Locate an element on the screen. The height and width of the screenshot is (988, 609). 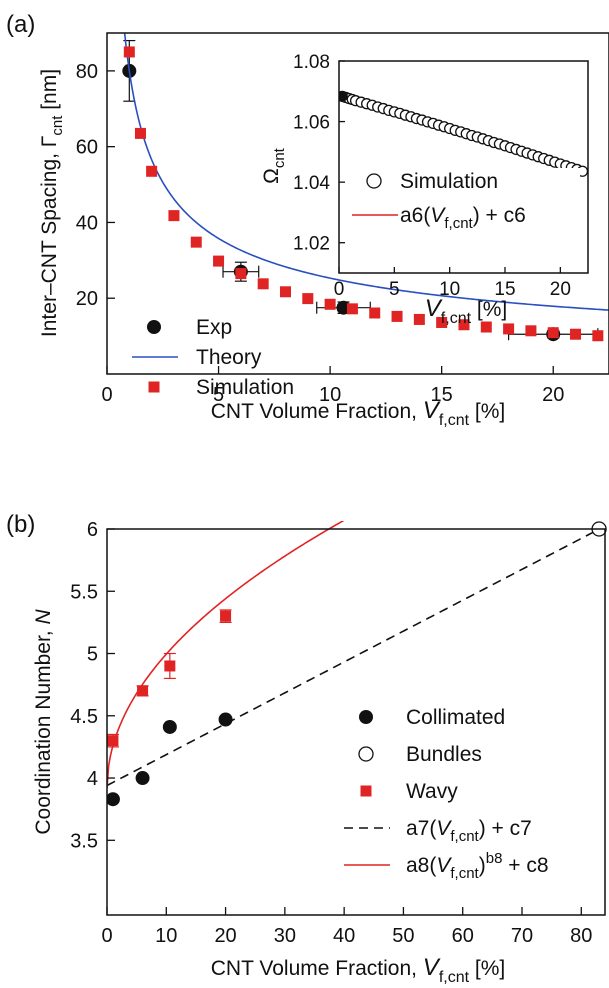
y-tick-label: 1.08 is located at coordinates (311, 62).